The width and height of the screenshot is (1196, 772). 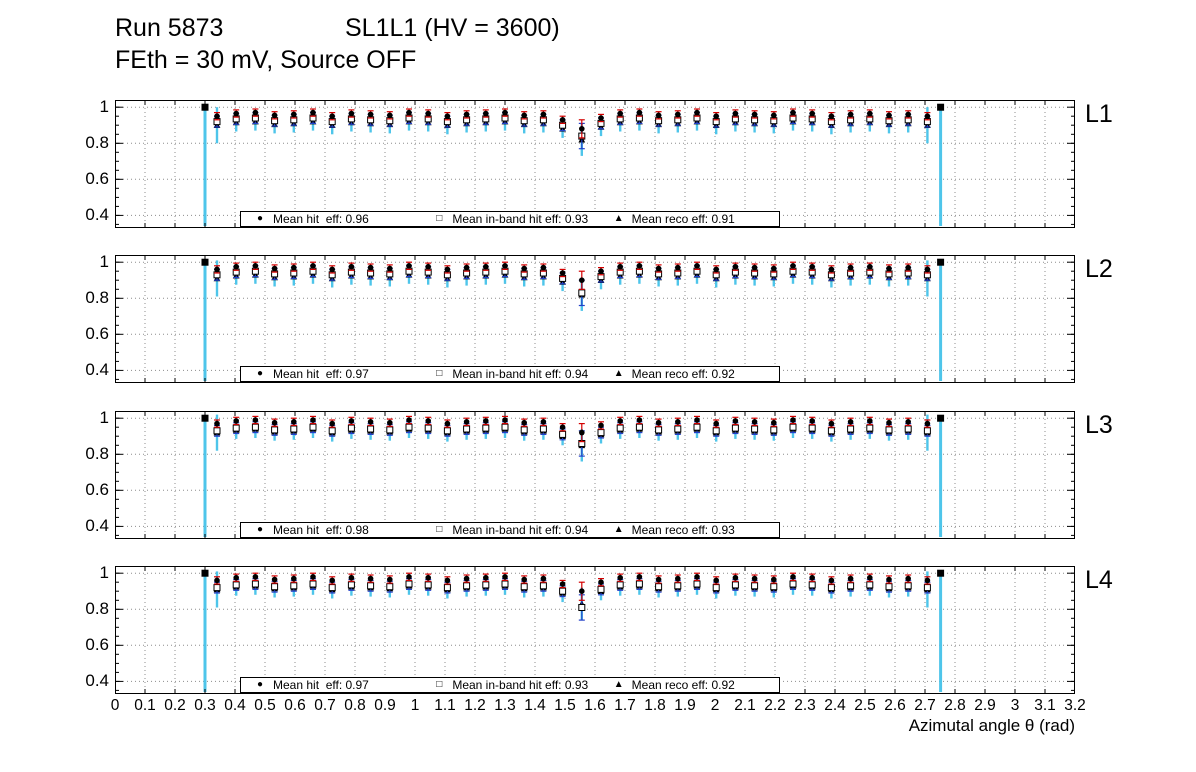 I want to click on x-tick-label: 2, so click(x=715, y=705).